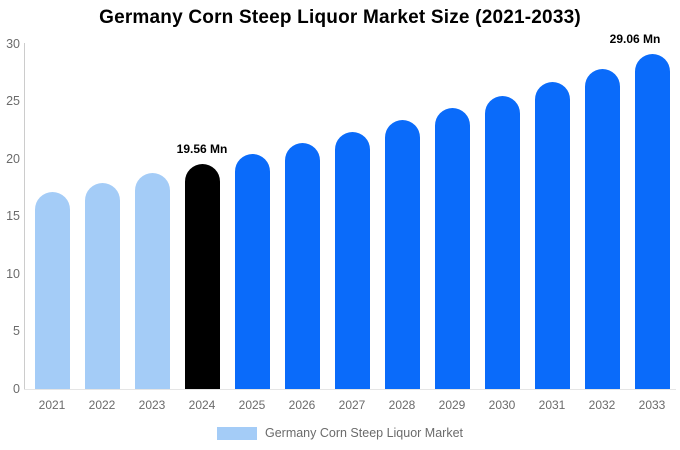  I want to click on bar-2031, so click(552, 235).